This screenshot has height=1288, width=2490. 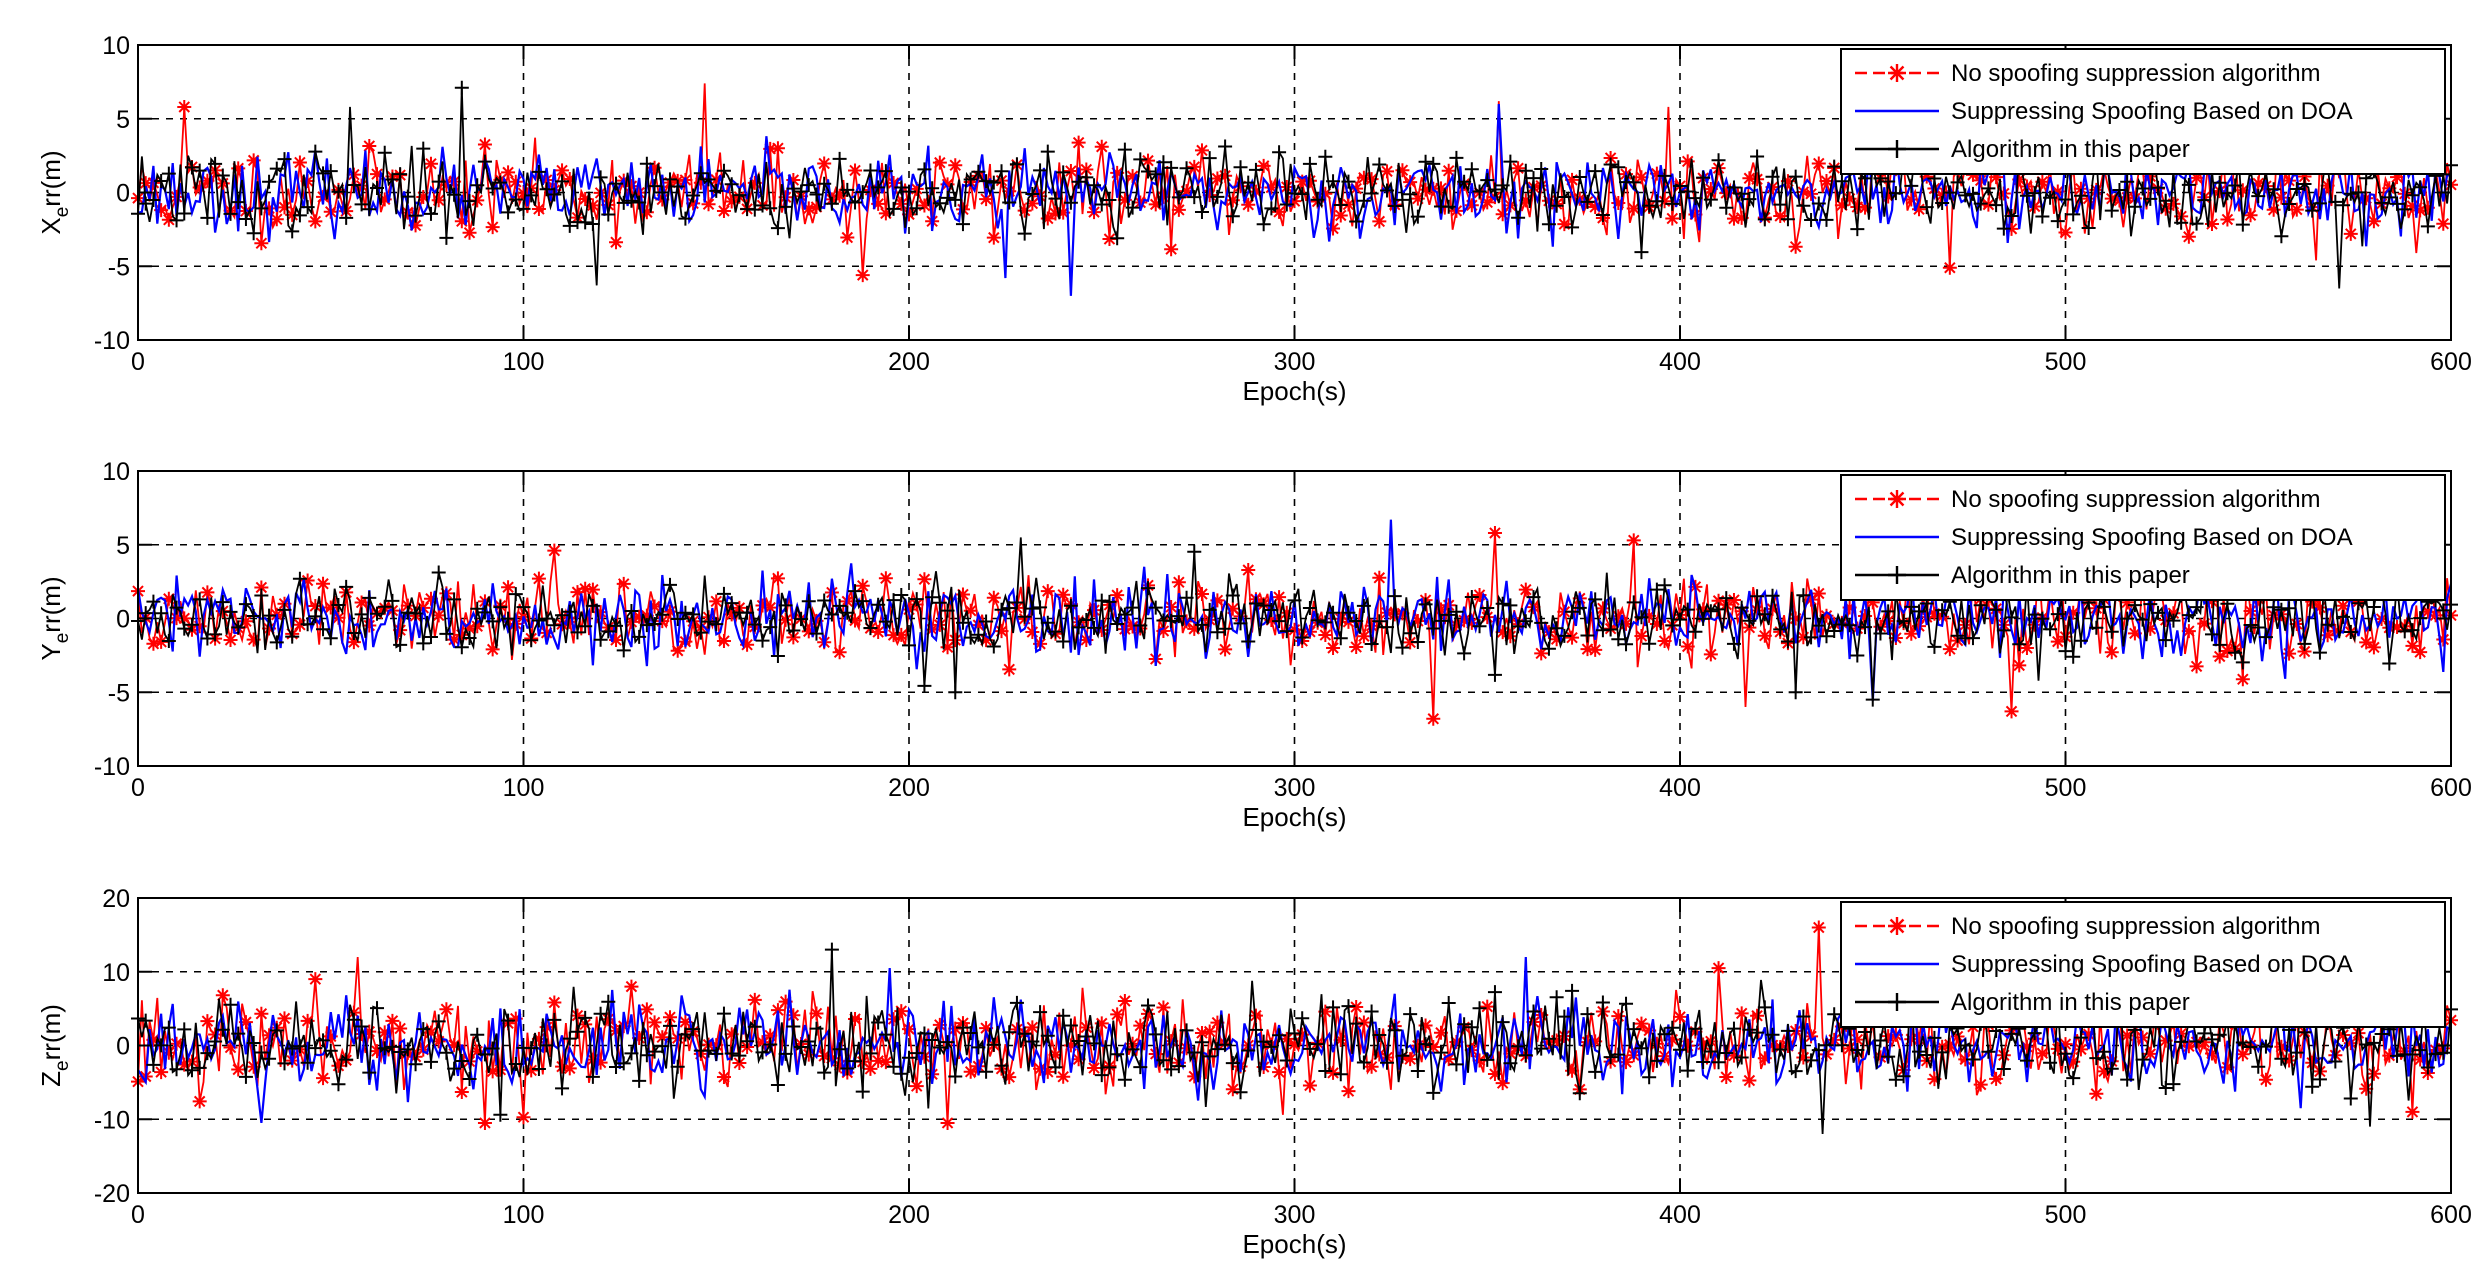 What do you see at coordinates (2066, 1215) in the screenshot?
I see `x-tick-label: 500` at bounding box center [2066, 1215].